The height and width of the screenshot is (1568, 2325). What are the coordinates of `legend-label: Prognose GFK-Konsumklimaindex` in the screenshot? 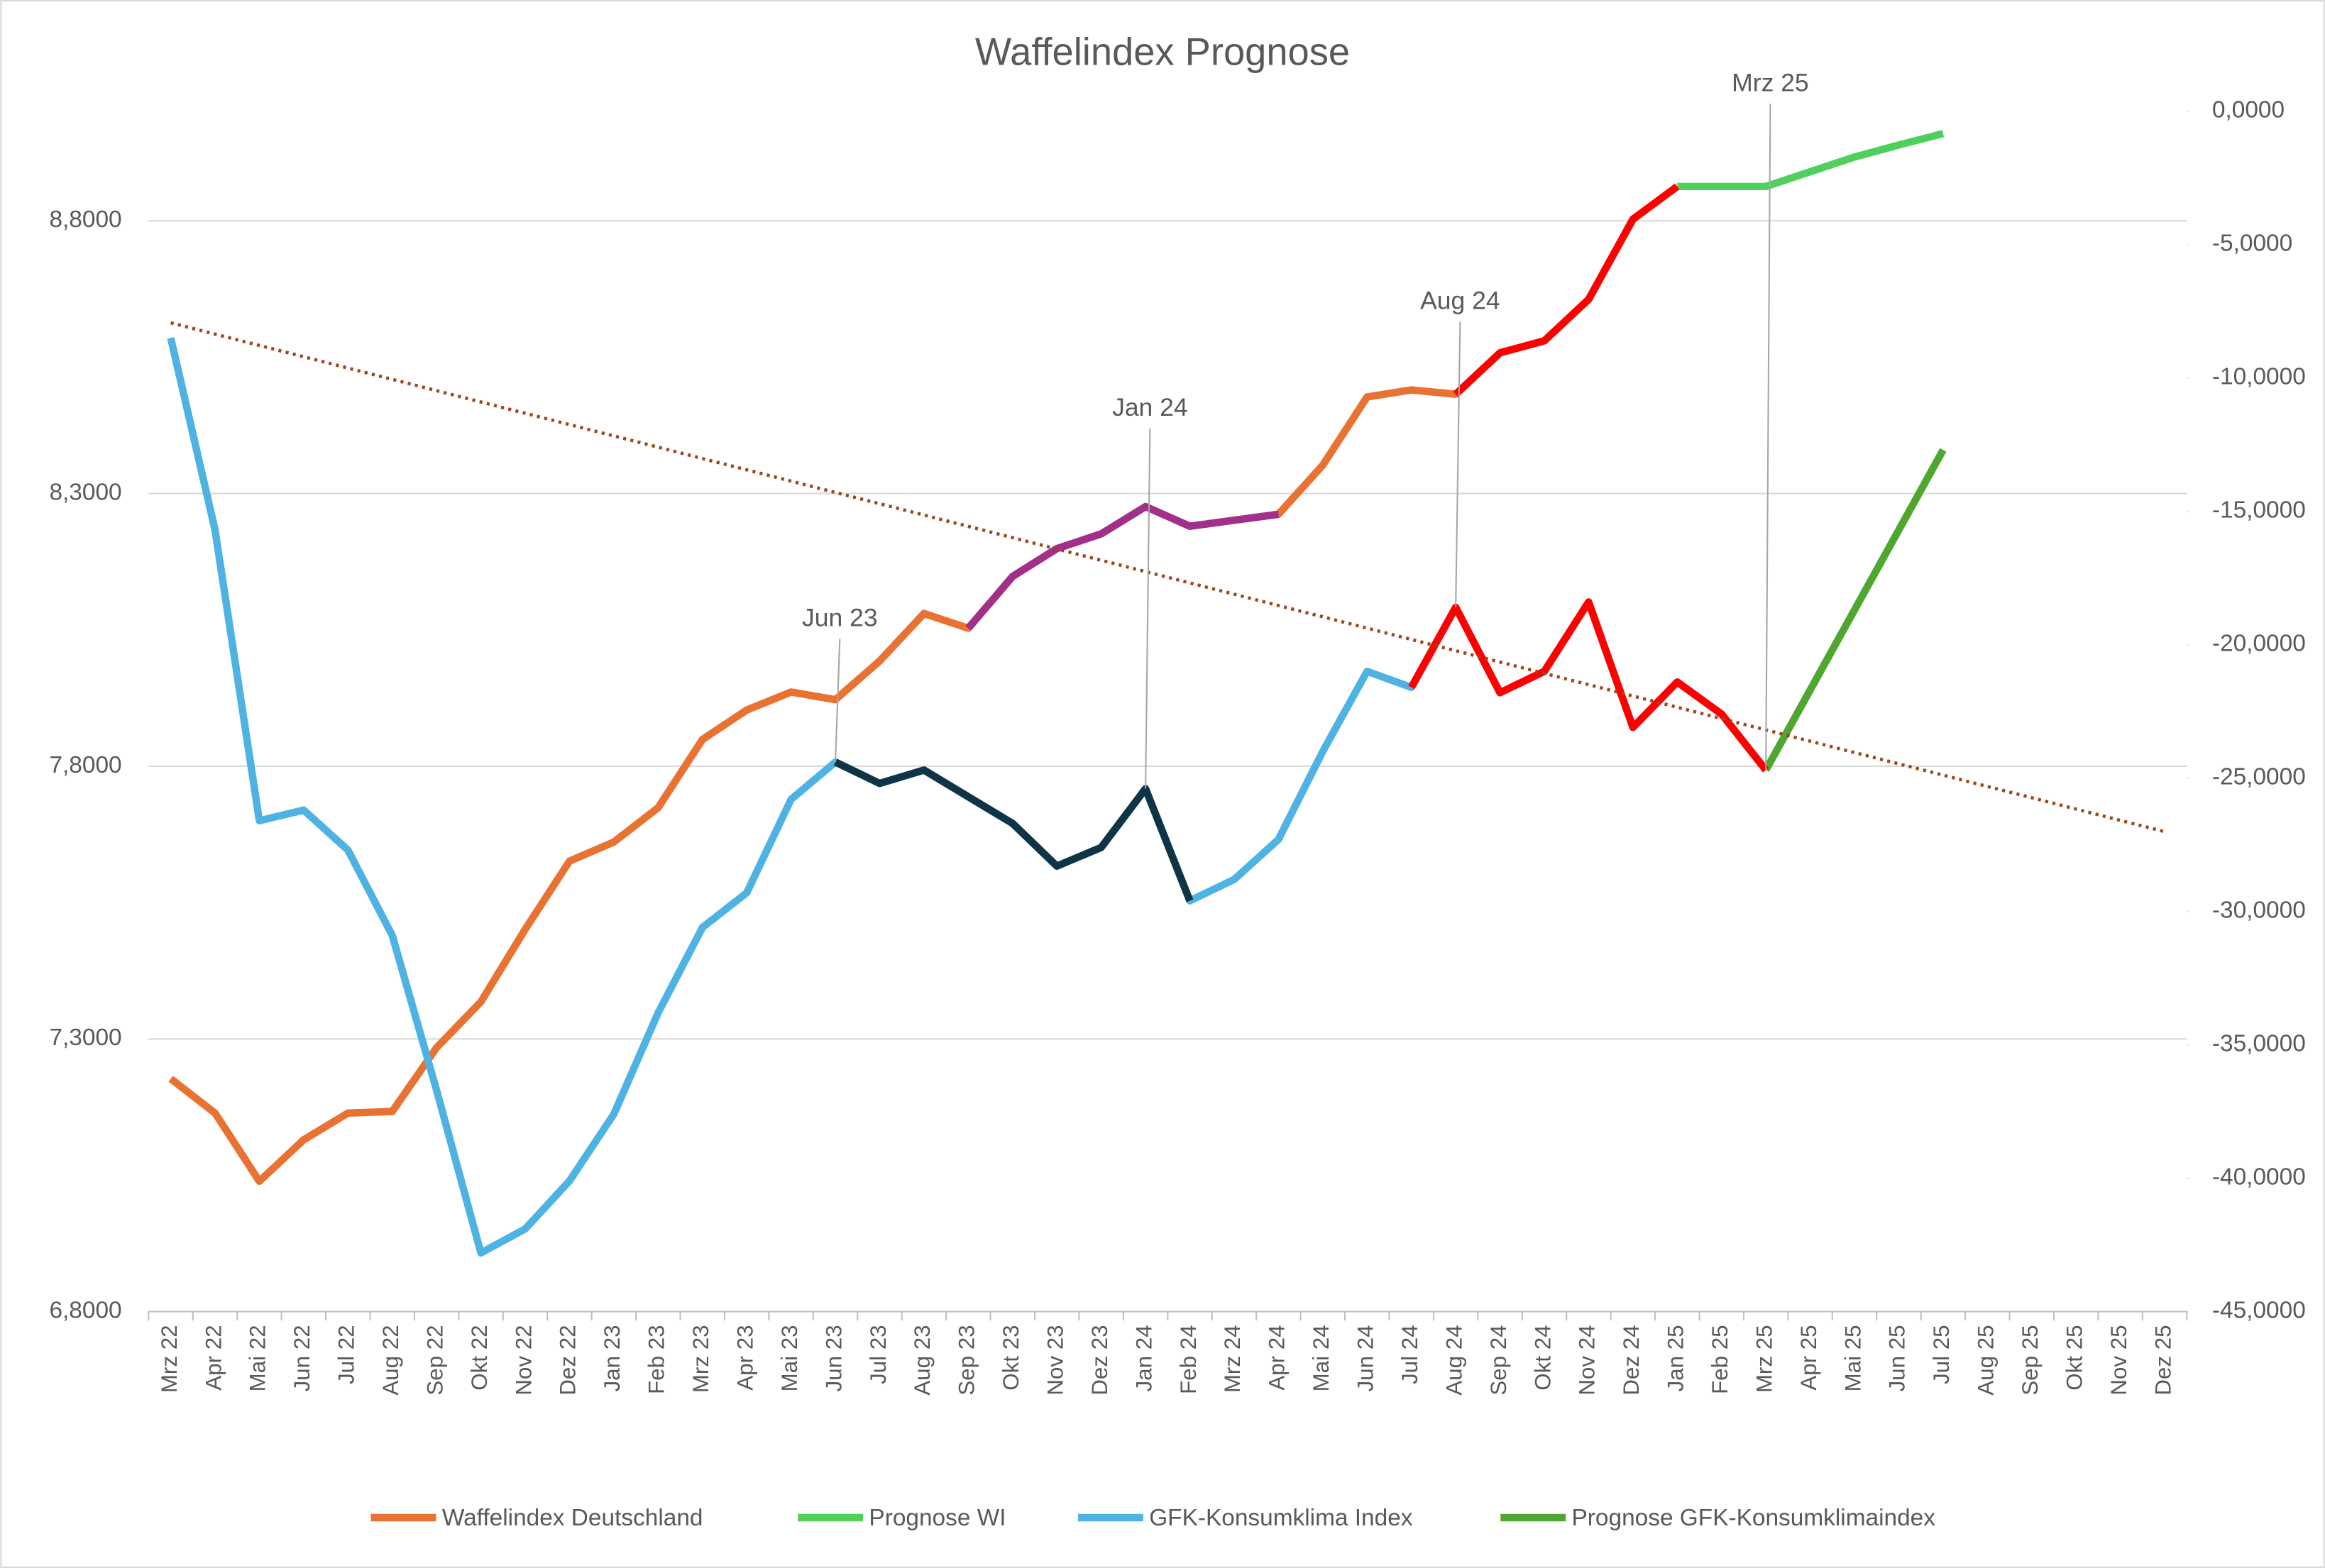 It's located at (1754, 1518).